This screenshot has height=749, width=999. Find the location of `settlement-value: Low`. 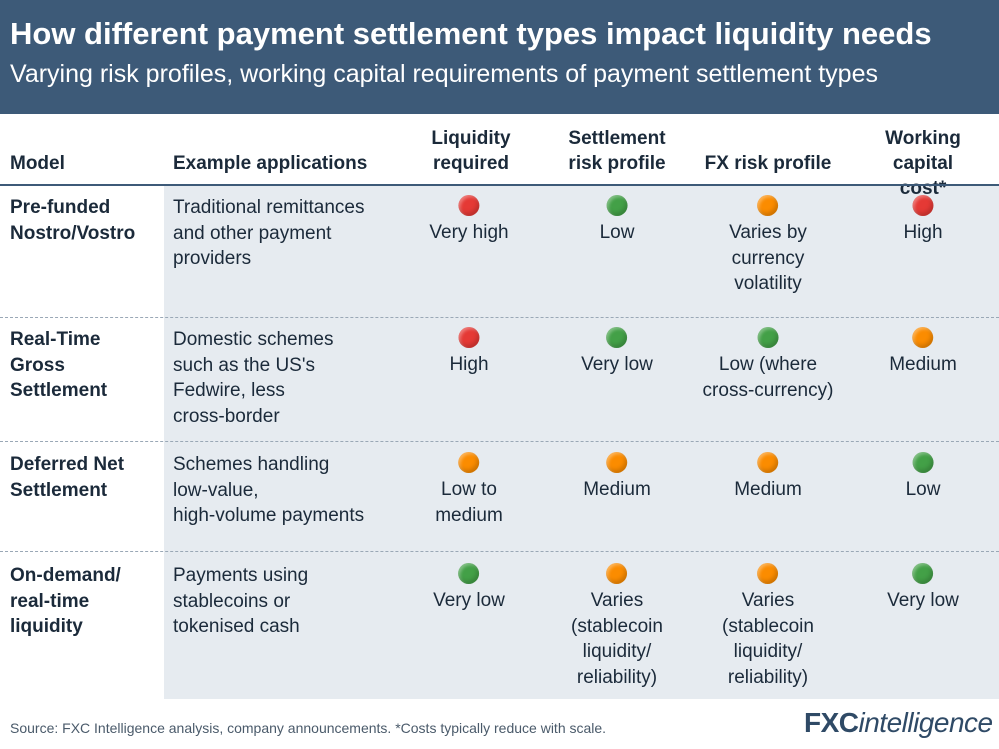

settlement-value: Low is located at coordinates (617, 232).